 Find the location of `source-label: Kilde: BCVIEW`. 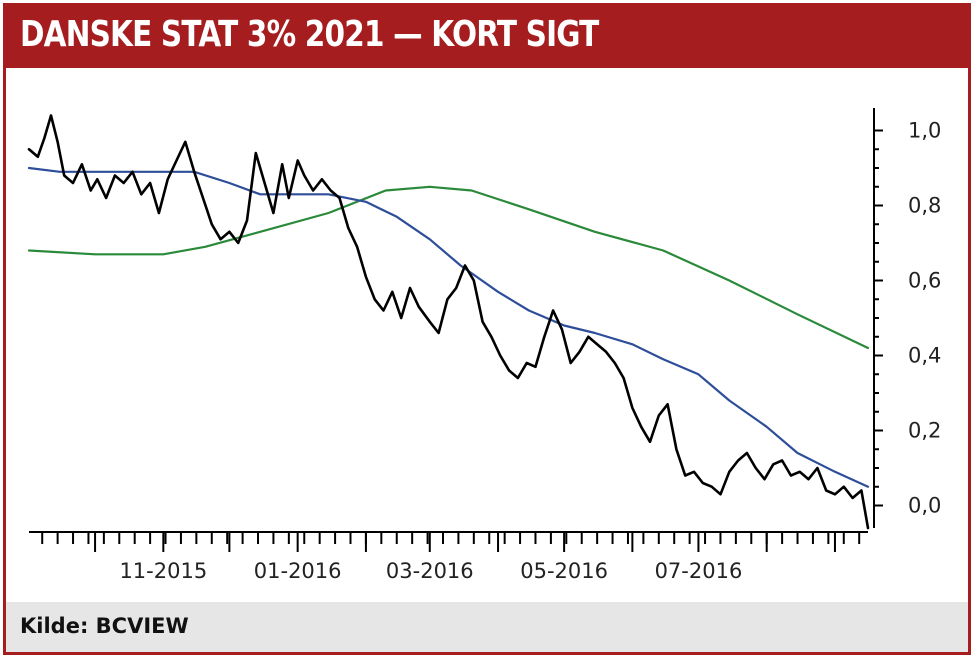

source-label: Kilde: BCVIEW is located at coordinates (104, 626).